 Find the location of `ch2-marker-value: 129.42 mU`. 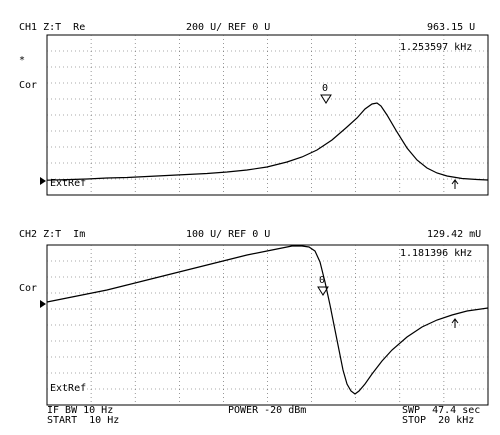

ch2-marker-value: 129.42 mU is located at coordinates (454, 234).